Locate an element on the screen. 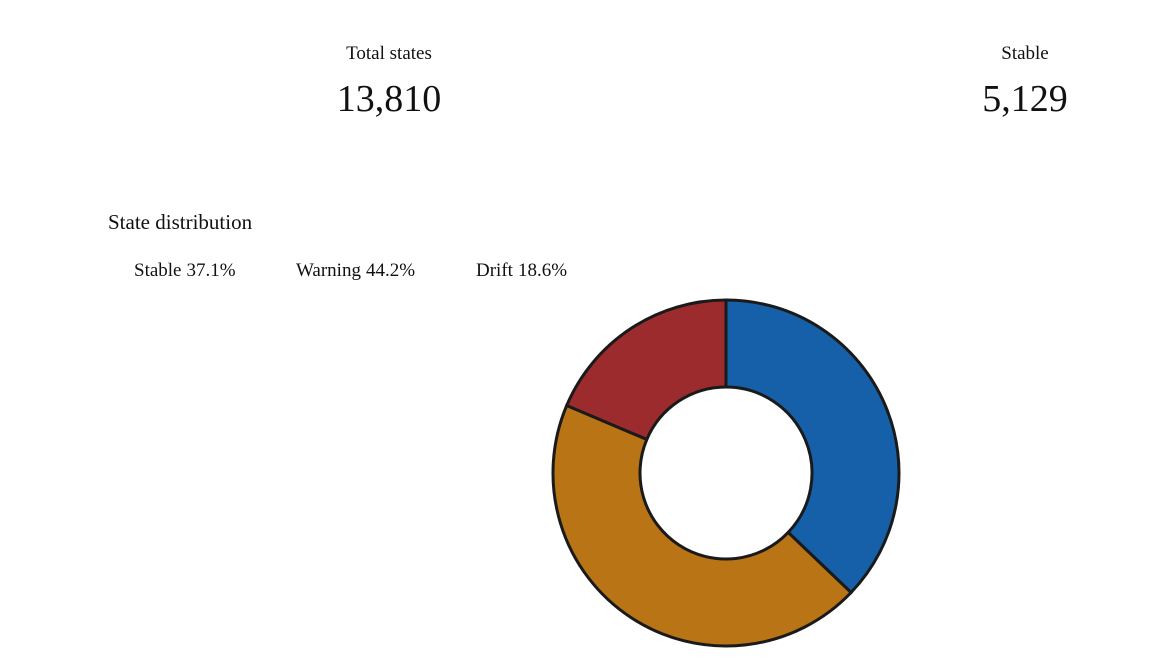  kpi-value: 13,810 is located at coordinates (389, 99).